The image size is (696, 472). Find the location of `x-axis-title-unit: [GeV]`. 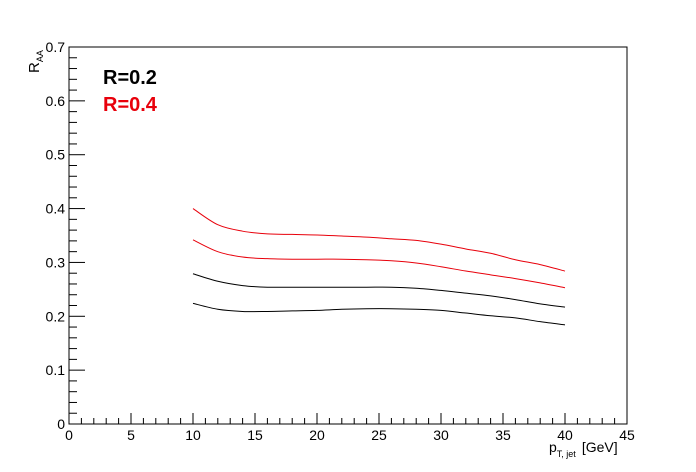

x-axis-title-unit: [GeV] is located at coordinates (600, 447).